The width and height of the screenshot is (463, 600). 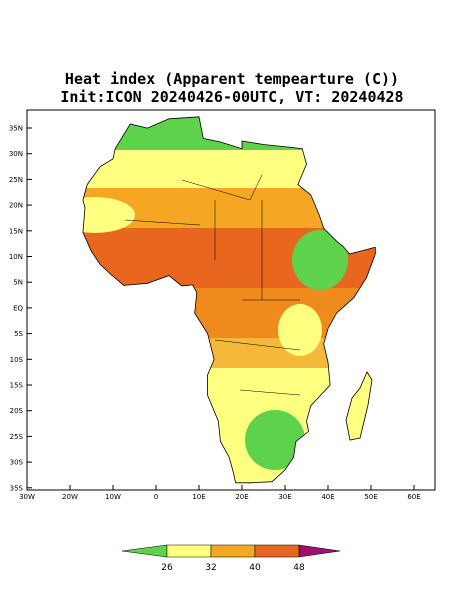 I want to click on lon-label: 20W, so click(x=70, y=497).